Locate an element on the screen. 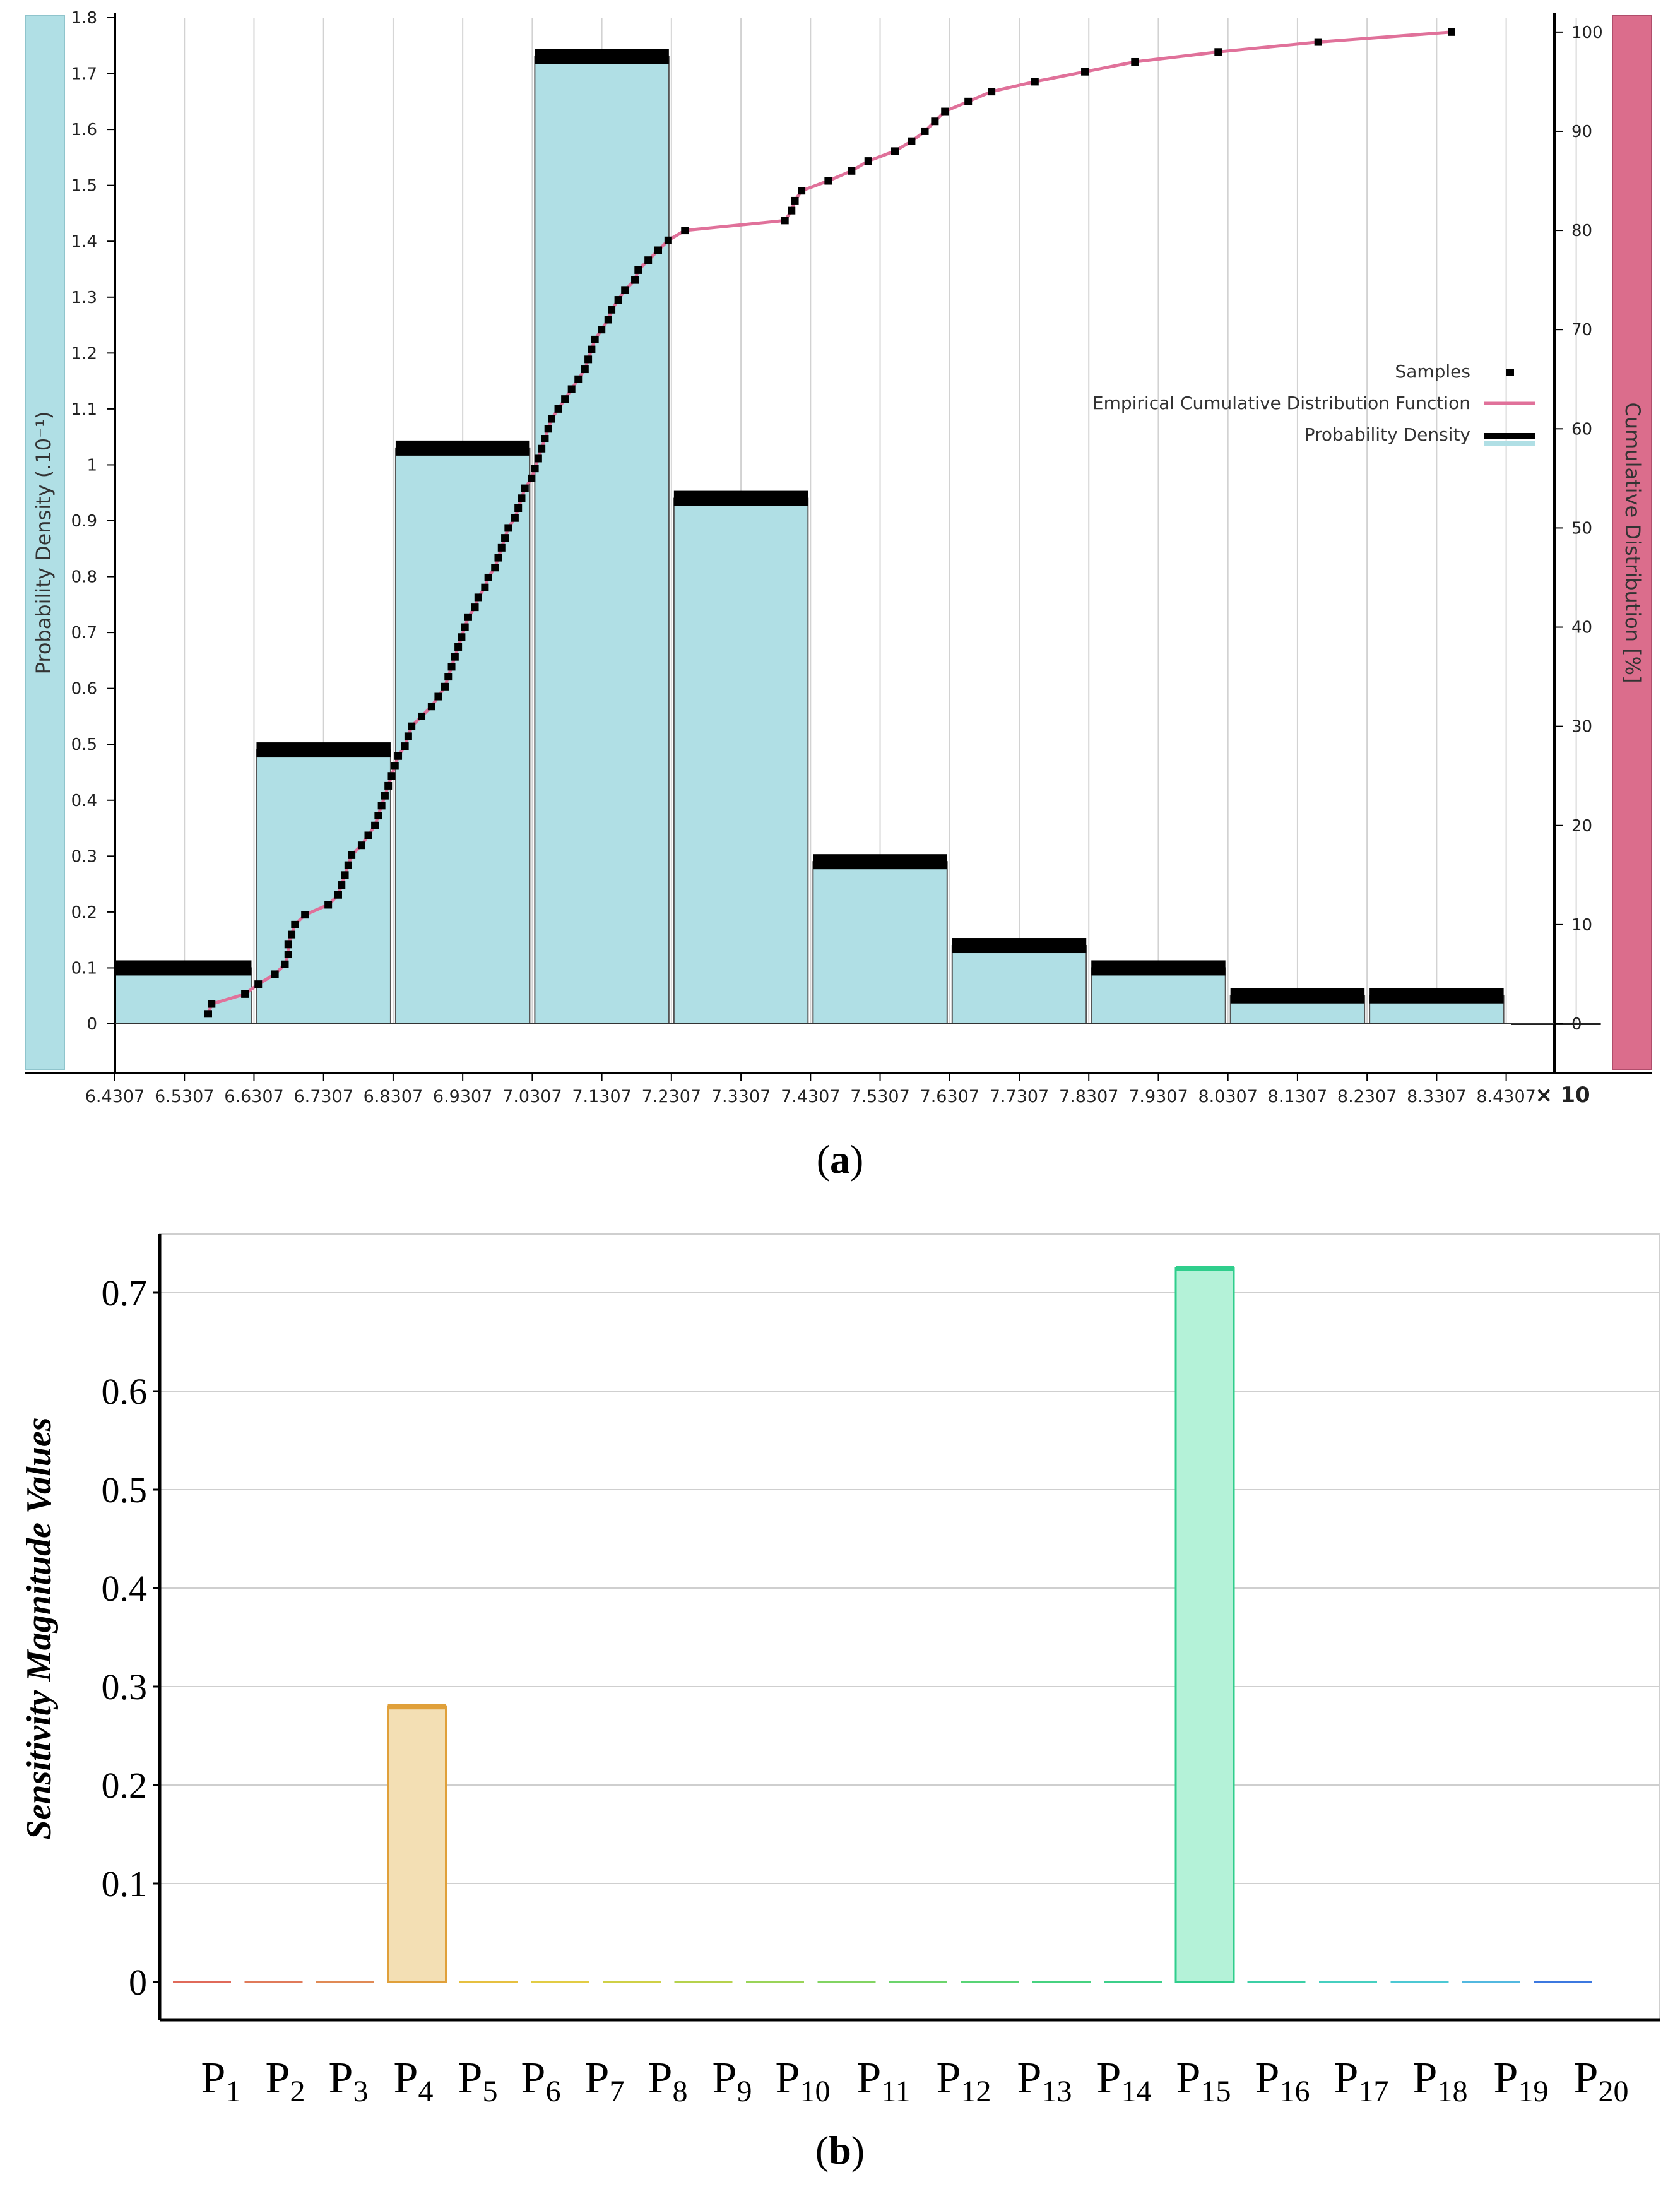  y-tick-label-8: 0.8 is located at coordinates (84, 577).